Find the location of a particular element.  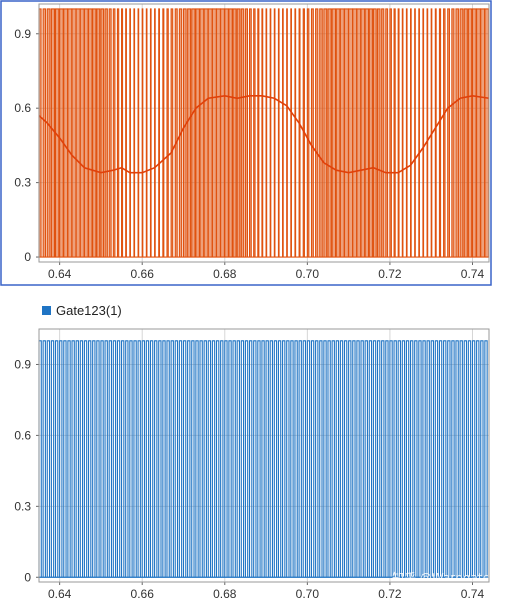

watermark: 知乎 @Warpgate is located at coordinates (441, 578).